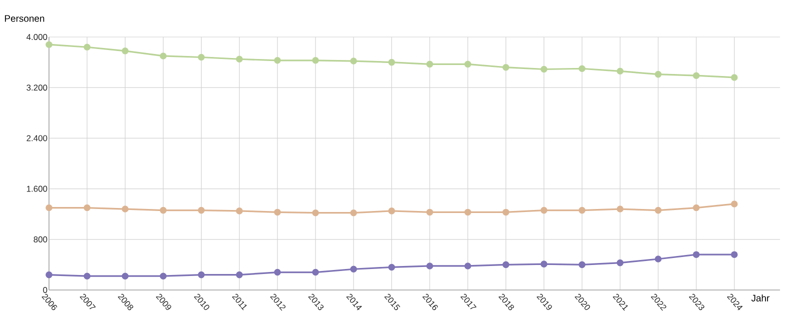 Image resolution: width=795 pixels, height=331 pixels. Describe the element at coordinates (37, 138) in the screenshot. I see `y-tick-label: 2.400` at that location.